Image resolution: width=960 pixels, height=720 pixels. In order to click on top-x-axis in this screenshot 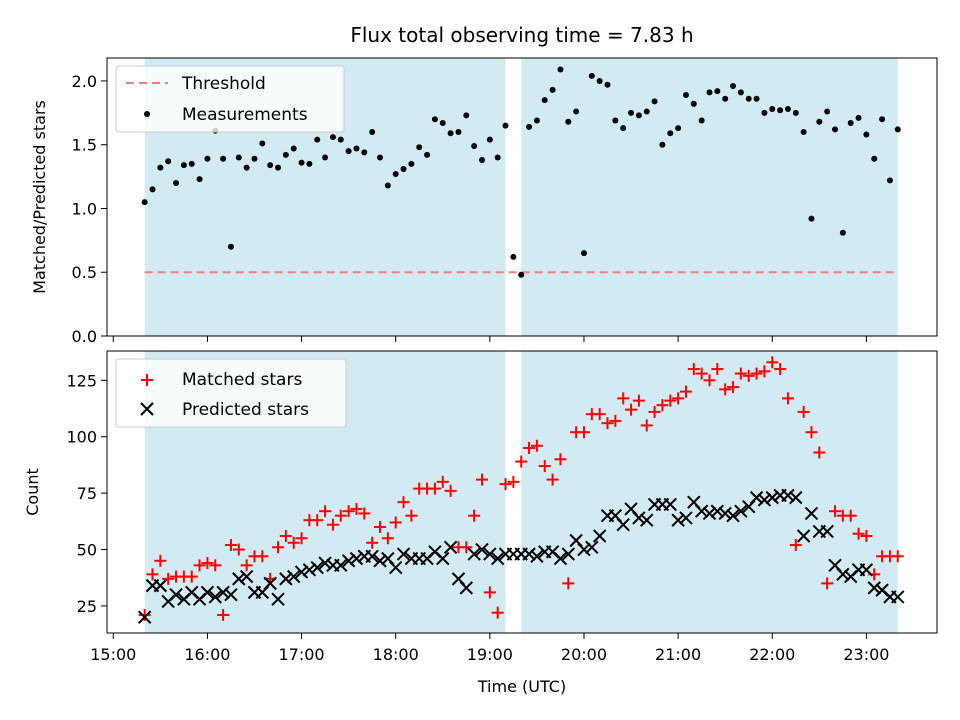, I will do `click(489, 339)`.